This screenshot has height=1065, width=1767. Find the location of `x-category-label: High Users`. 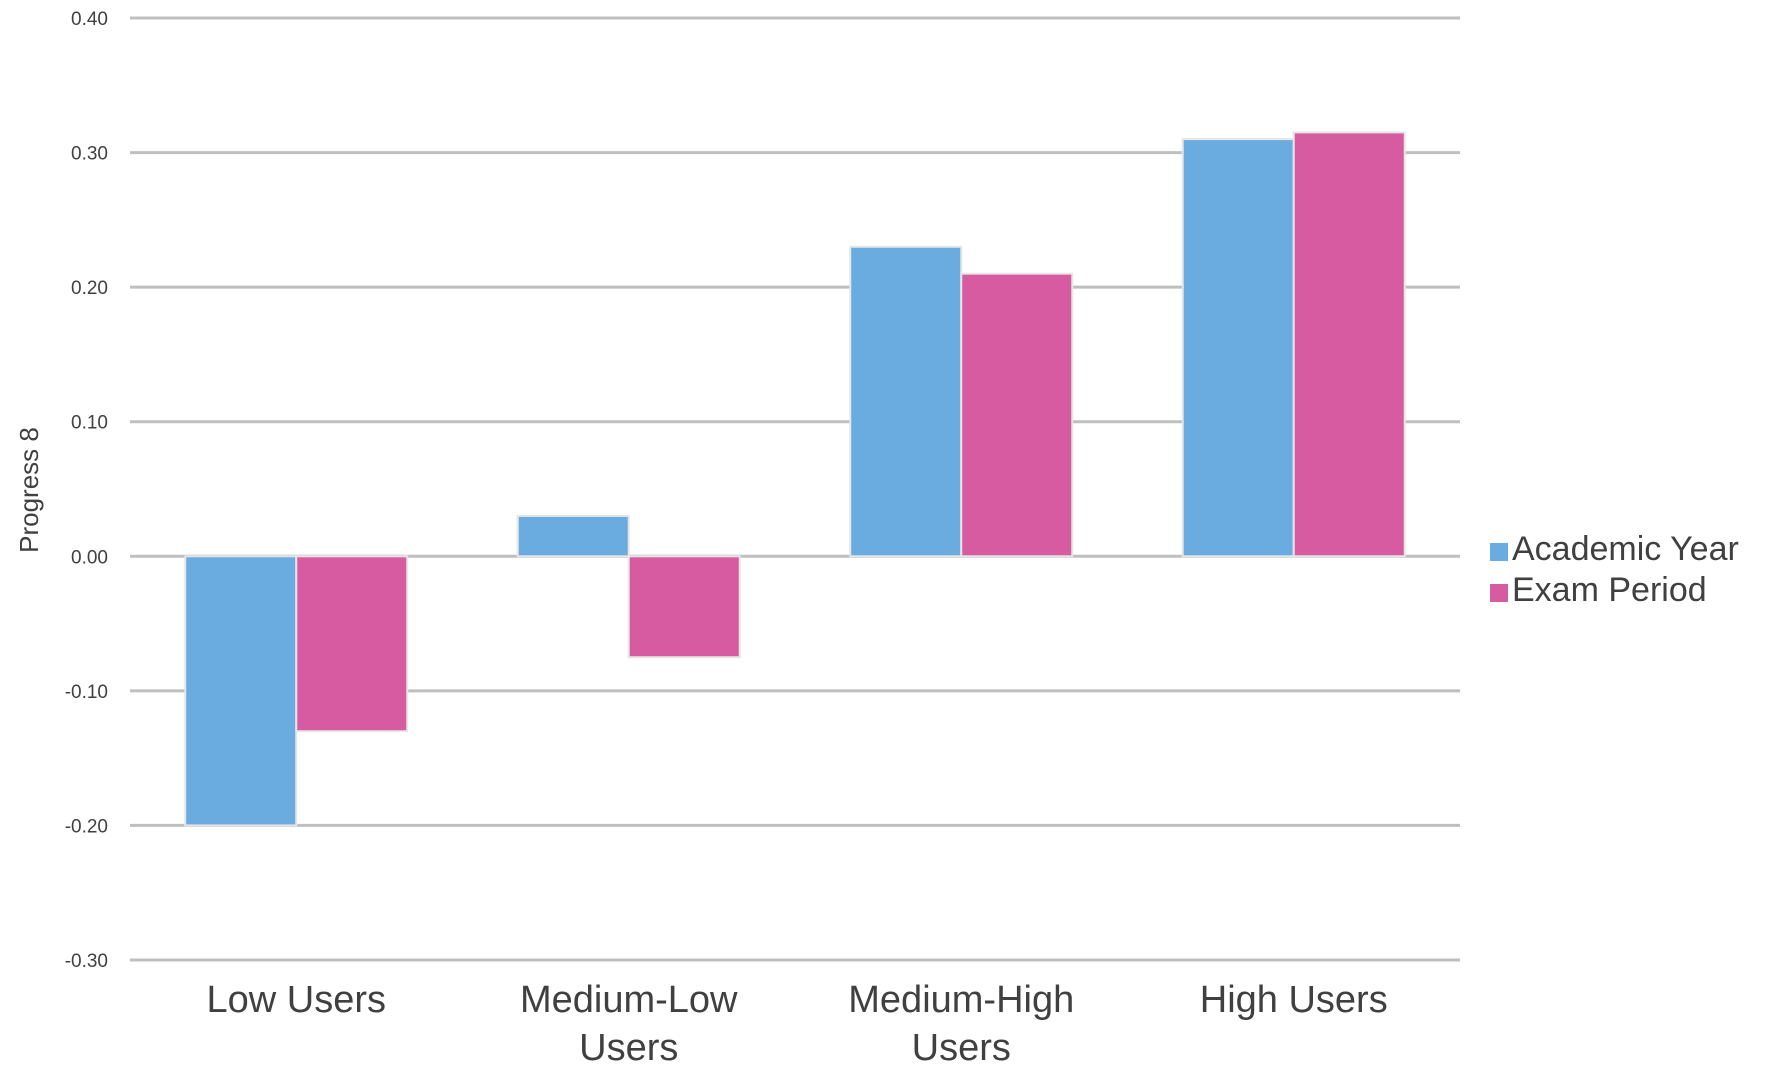

x-category-label: High Users is located at coordinates (1294, 1000).